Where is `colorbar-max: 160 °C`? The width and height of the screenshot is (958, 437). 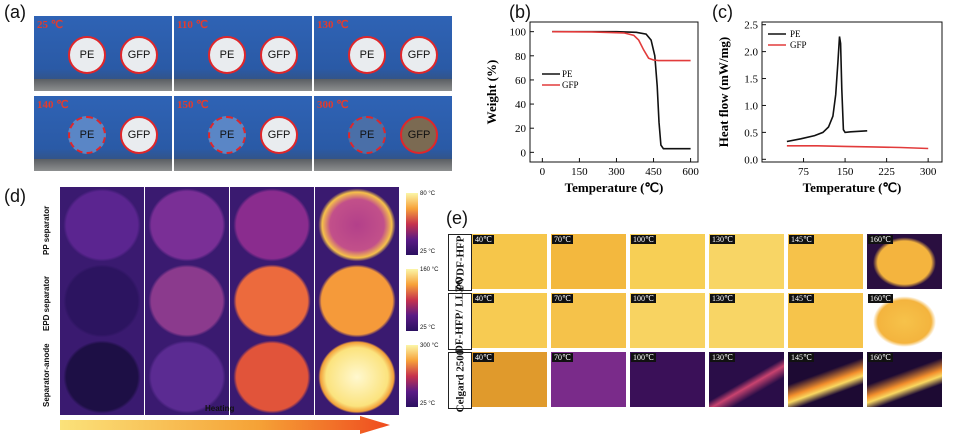
colorbar-max: 160 °C is located at coordinates (429, 270).